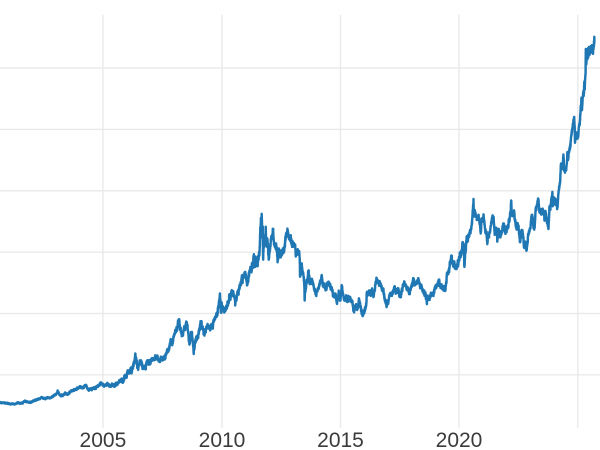 The width and height of the screenshot is (600, 450). What do you see at coordinates (340, 439) in the screenshot?
I see `svg-text: 2015` at bounding box center [340, 439].